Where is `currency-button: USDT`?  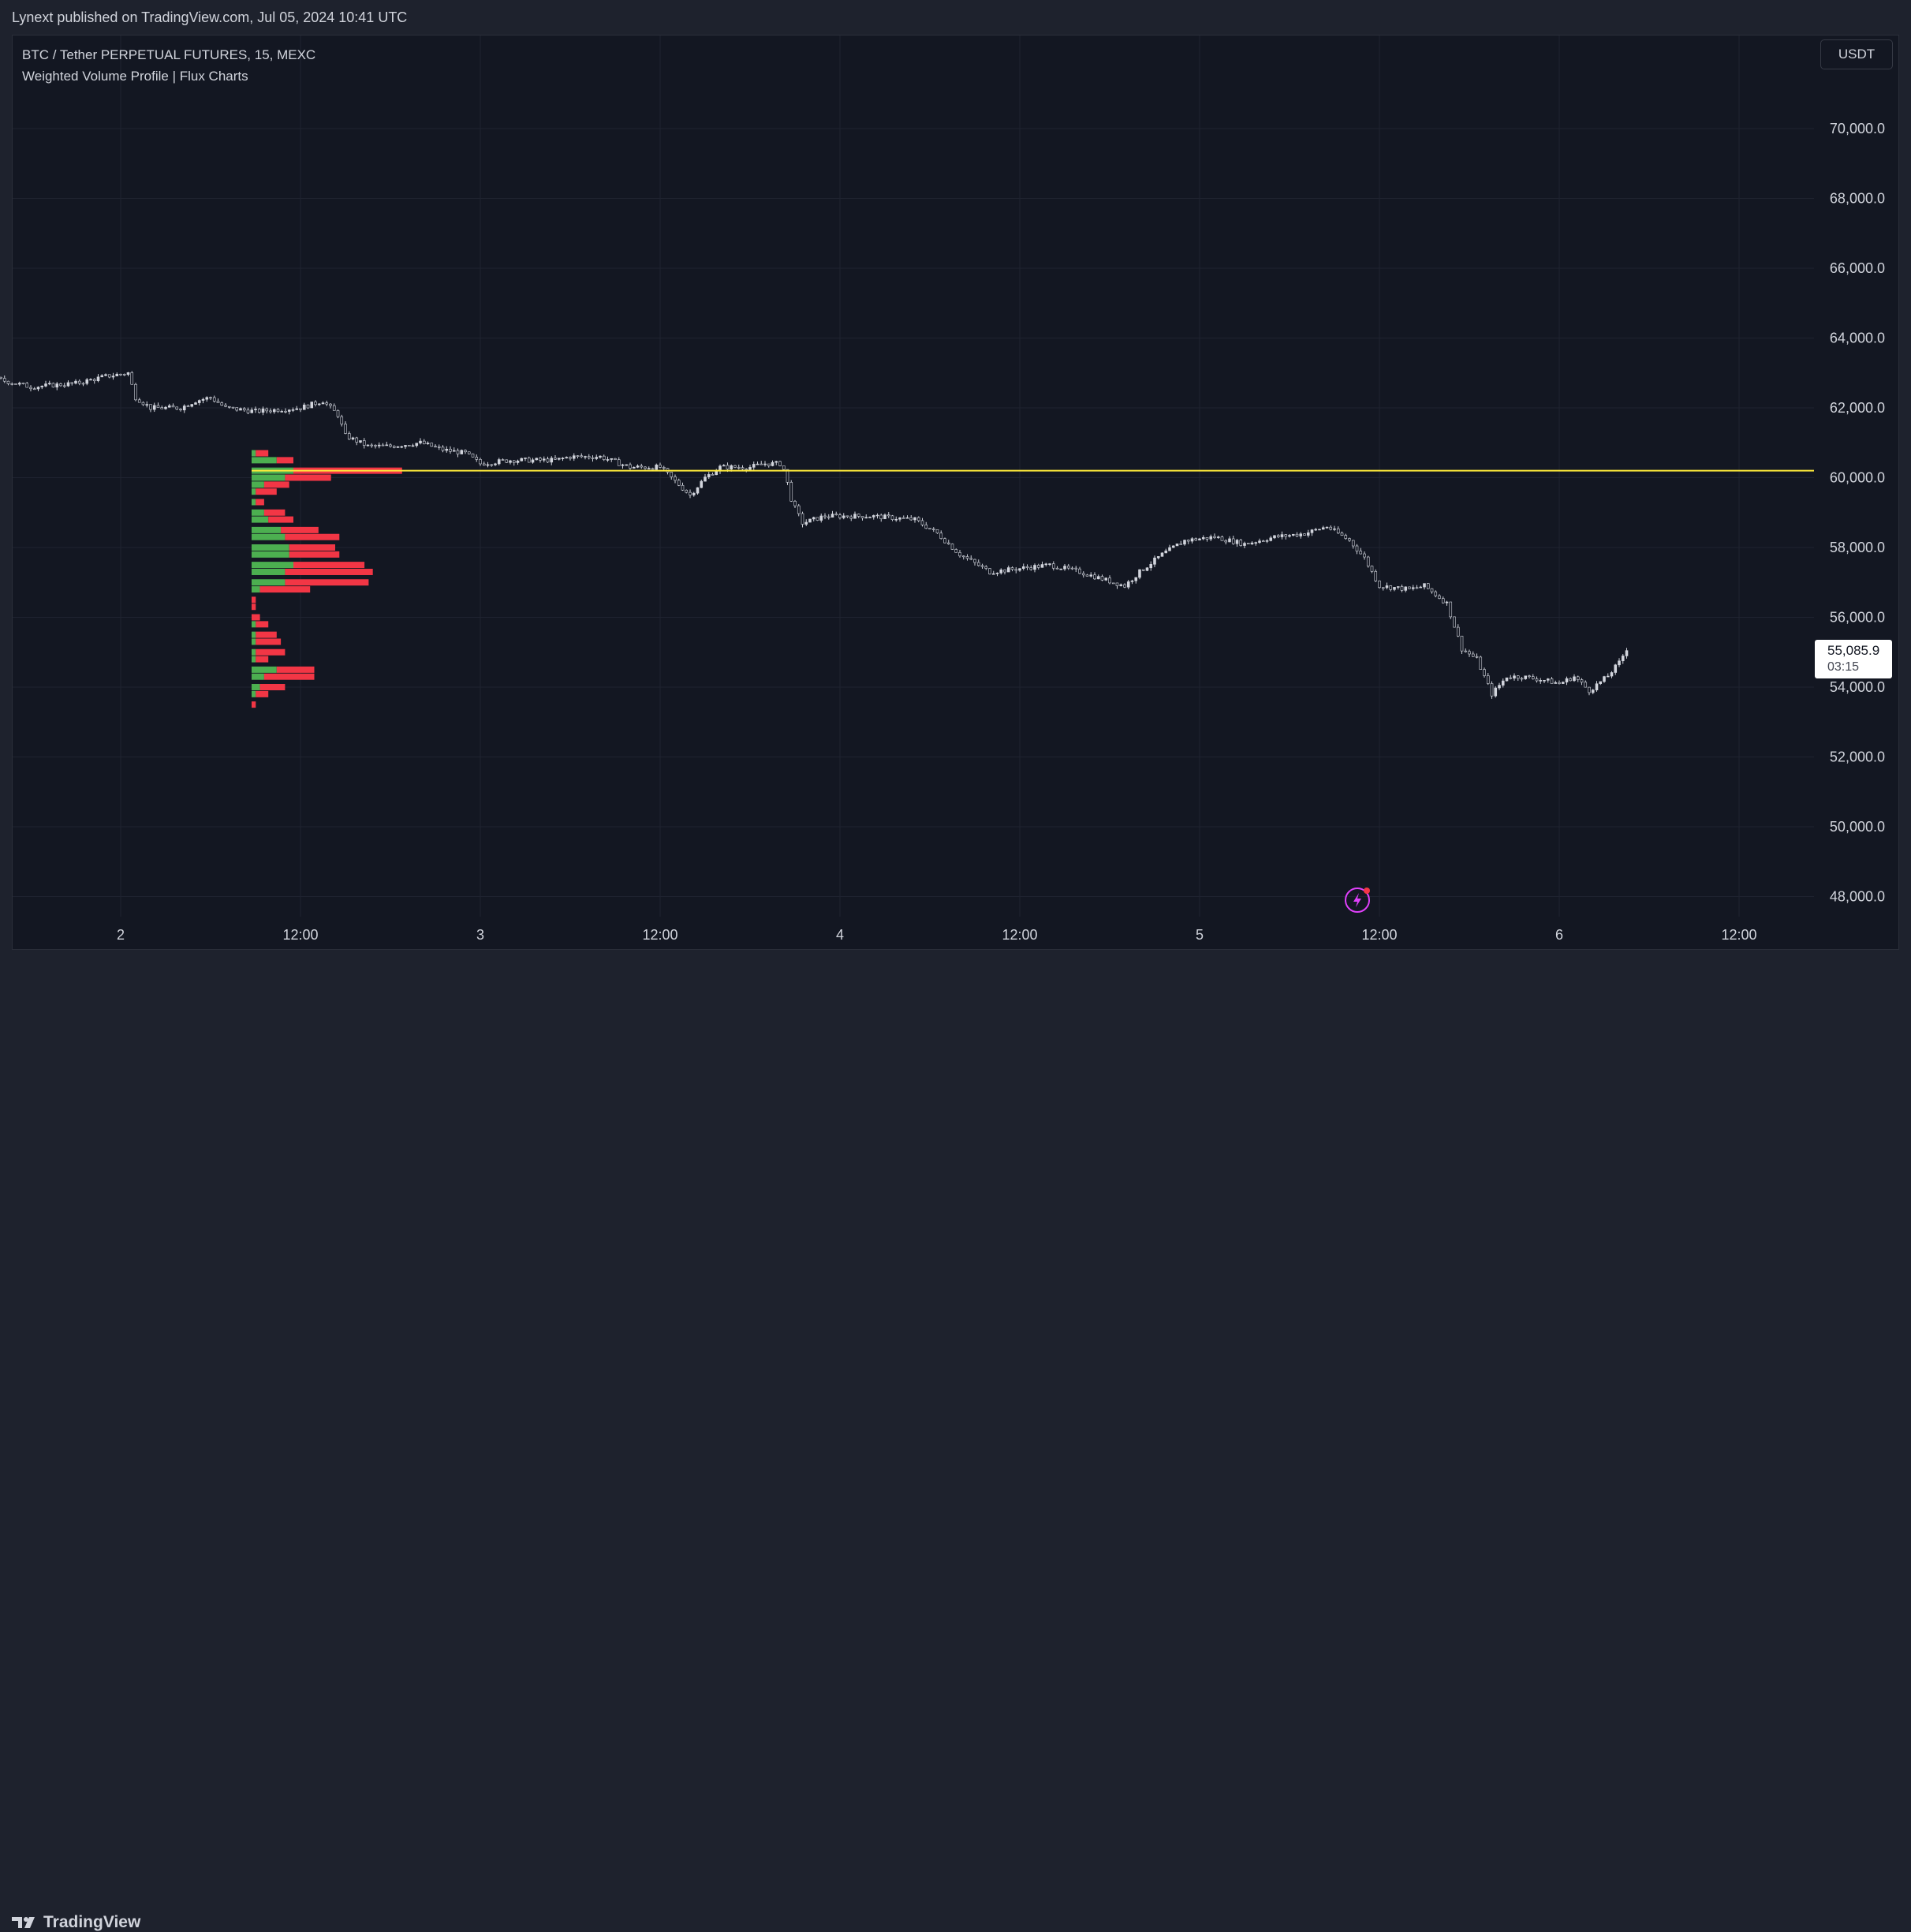 currency-button: USDT is located at coordinates (1856, 54).